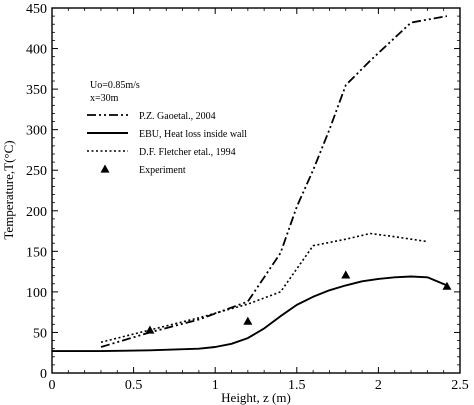 The image size is (474, 405). What do you see at coordinates (162, 170) in the screenshot?
I see `legend-label: Experiment` at bounding box center [162, 170].